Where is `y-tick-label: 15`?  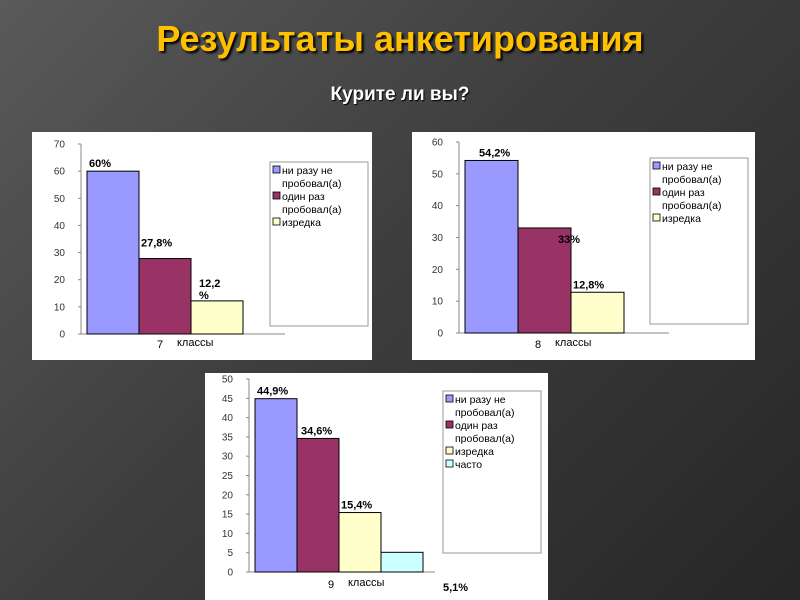 y-tick-label: 15 is located at coordinates (228, 515).